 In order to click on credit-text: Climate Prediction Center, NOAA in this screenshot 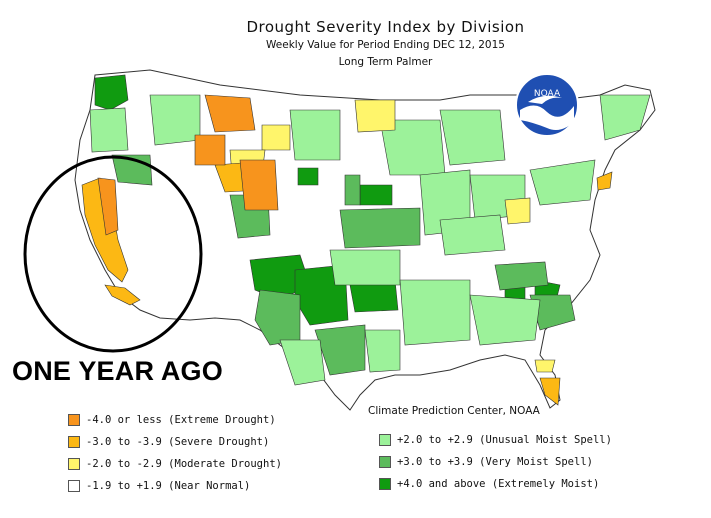, I will do `click(454, 411)`.